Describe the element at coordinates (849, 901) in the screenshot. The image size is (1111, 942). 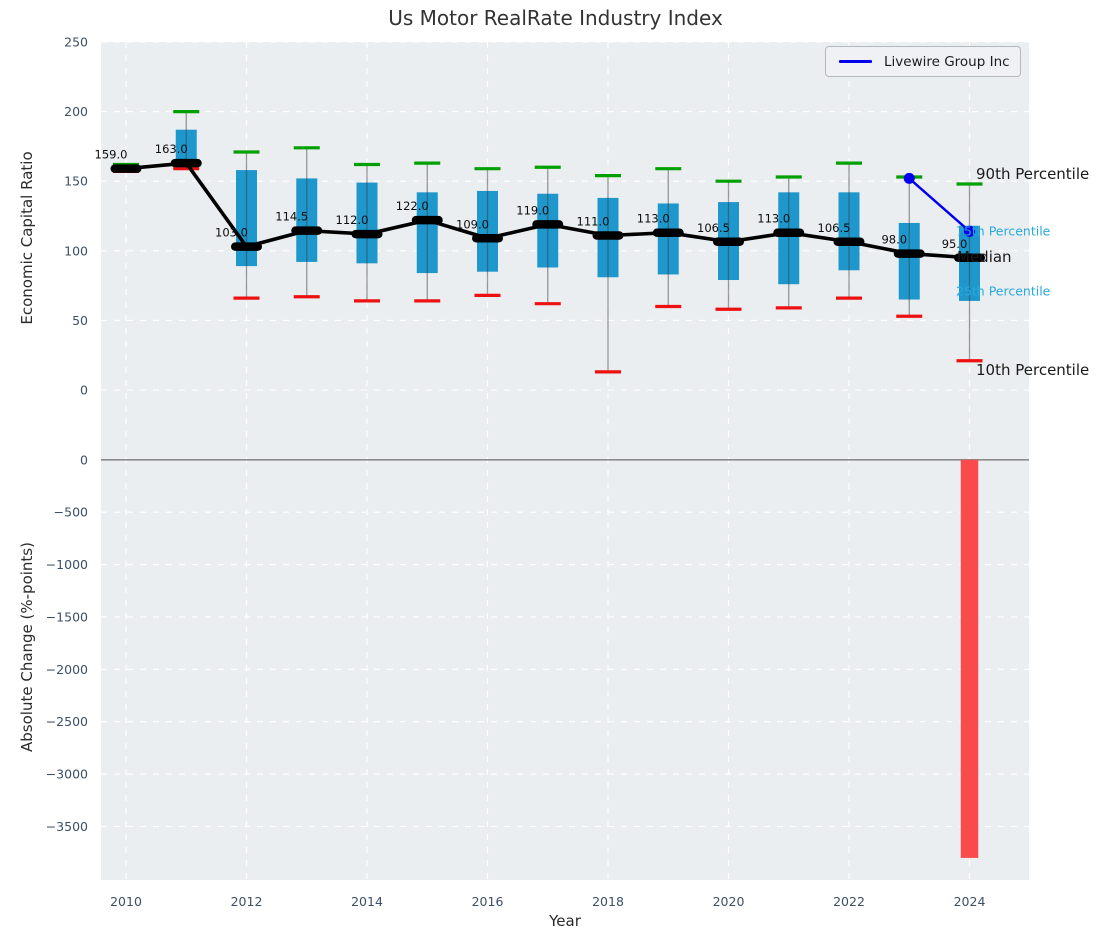
I see `x-tick-2022: 2022` at that location.